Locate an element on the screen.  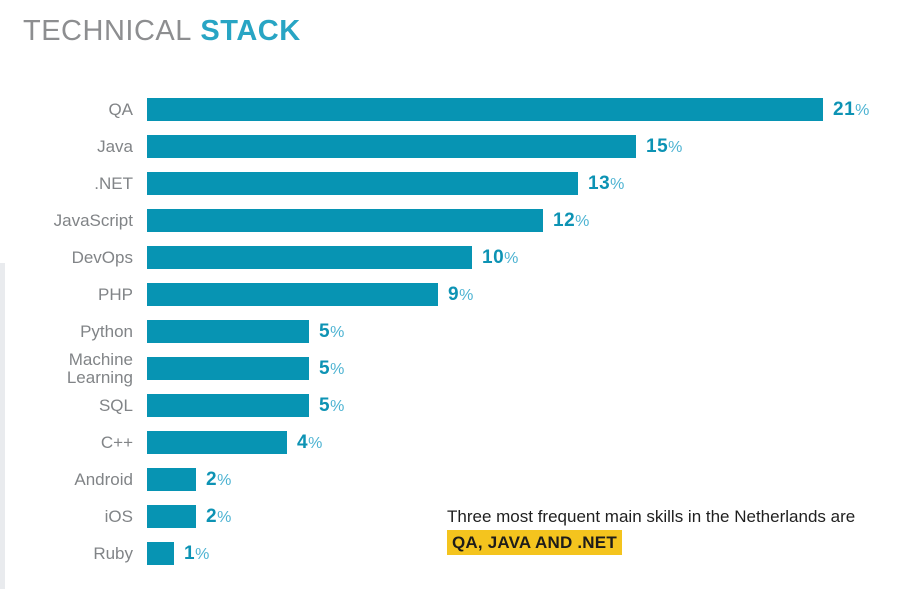
category-label: Android is located at coordinates (103, 479).